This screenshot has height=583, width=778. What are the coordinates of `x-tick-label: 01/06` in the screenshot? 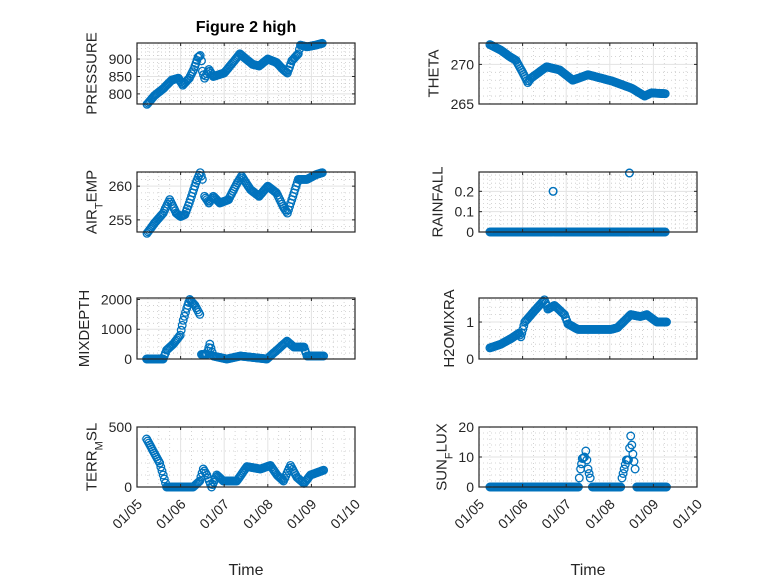 It's located at (513, 514).